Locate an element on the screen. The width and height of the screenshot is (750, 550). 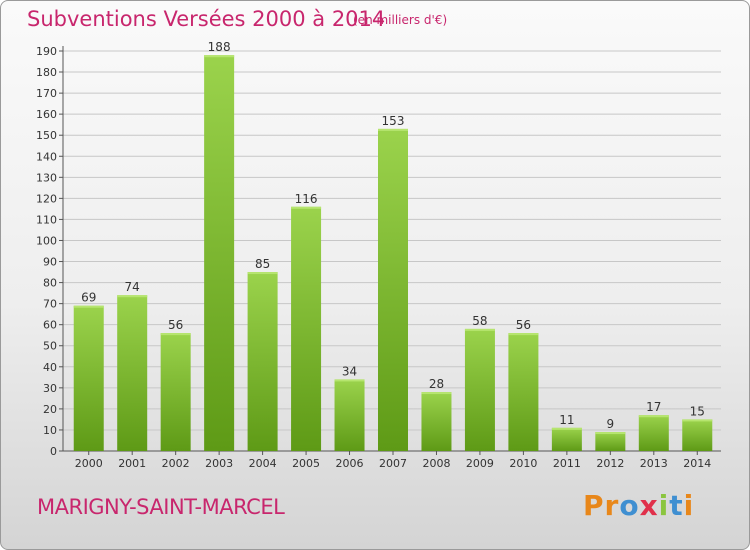
y-tick-label: 80 is located at coordinates (50, 283).